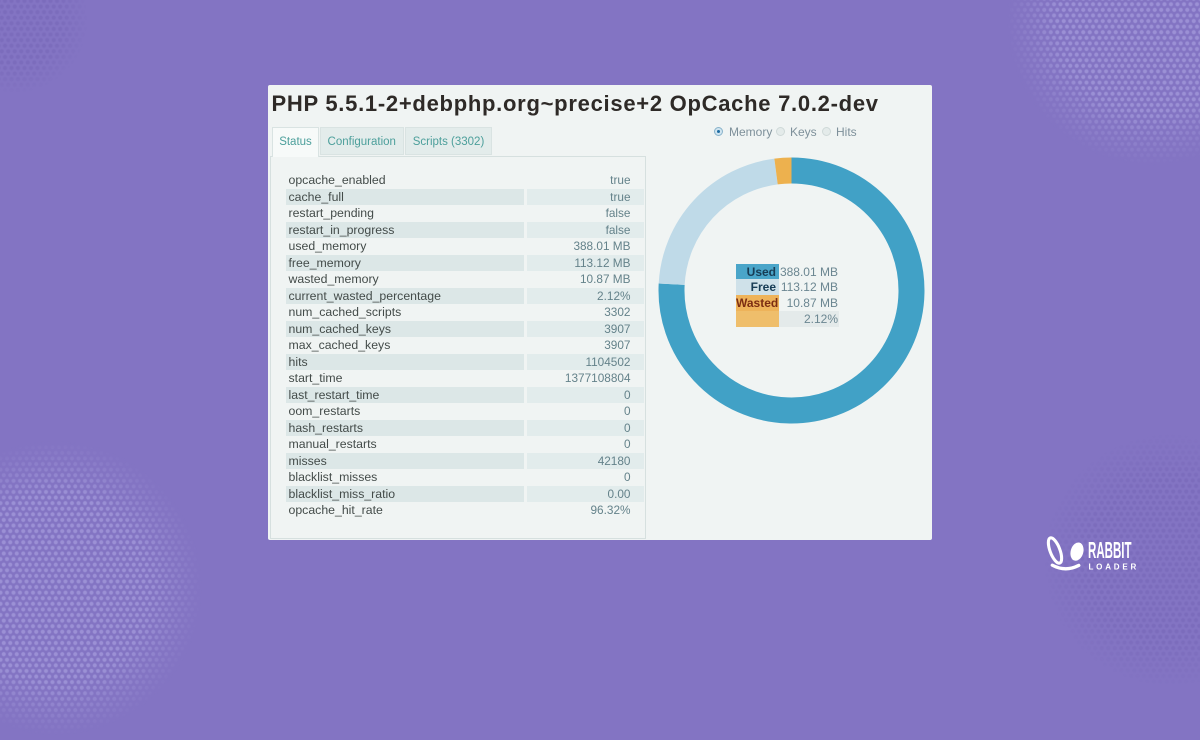  What do you see at coordinates (1114, 567) in the screenshot?
I see `svg-text: LOADER` at bounding box center [1114, 567].